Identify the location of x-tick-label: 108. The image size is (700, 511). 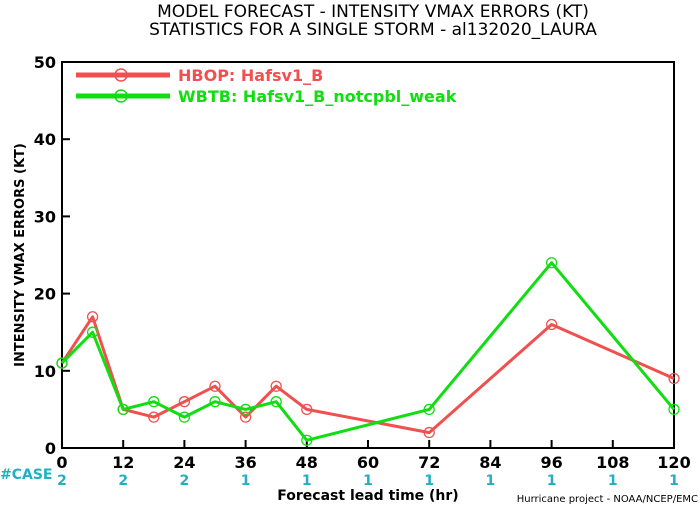
(612, 462).